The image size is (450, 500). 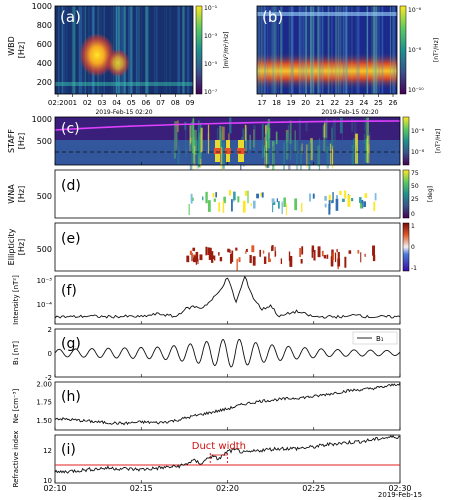 I want to click on emission-blob, so click(x=118, y=63).